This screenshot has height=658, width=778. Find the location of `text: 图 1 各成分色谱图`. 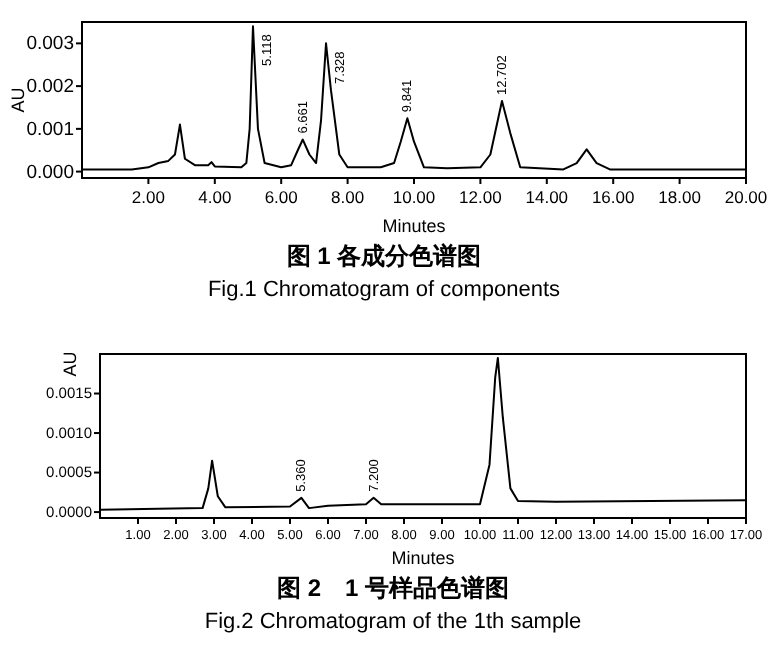

text: 图 1 各成分色谱图 is located at coordinates (384, 256).